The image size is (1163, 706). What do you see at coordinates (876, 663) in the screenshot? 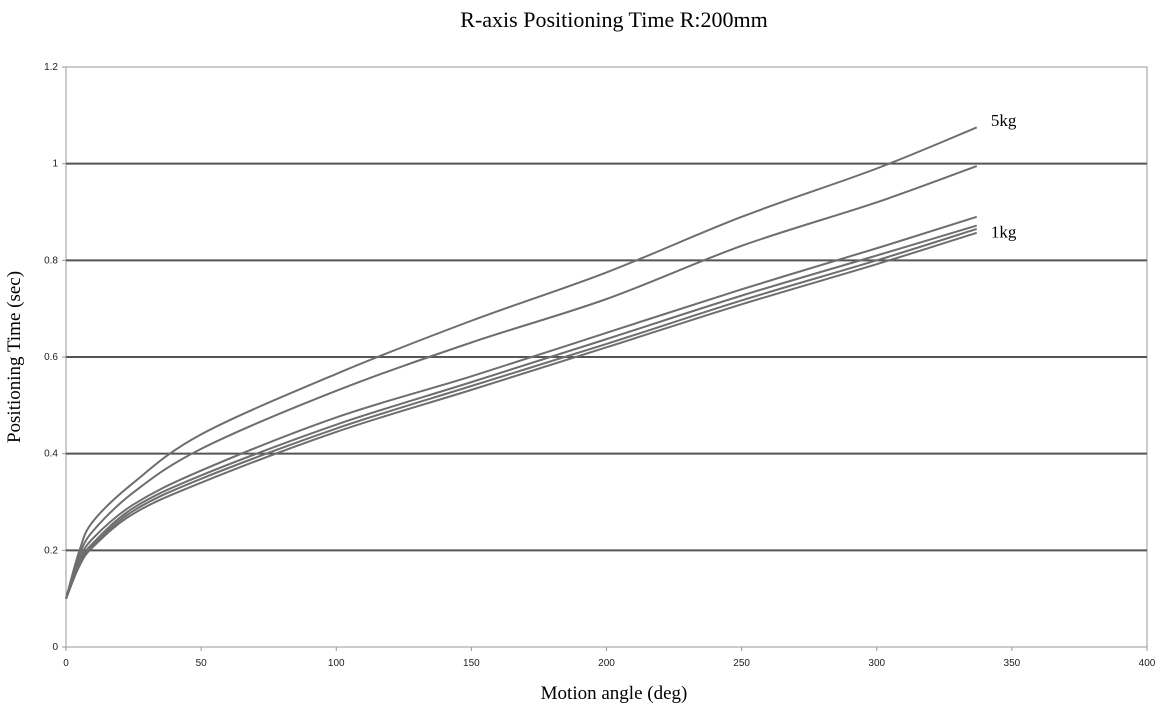
I see `x-tick-label: 300` at bounding box center [876, 663].